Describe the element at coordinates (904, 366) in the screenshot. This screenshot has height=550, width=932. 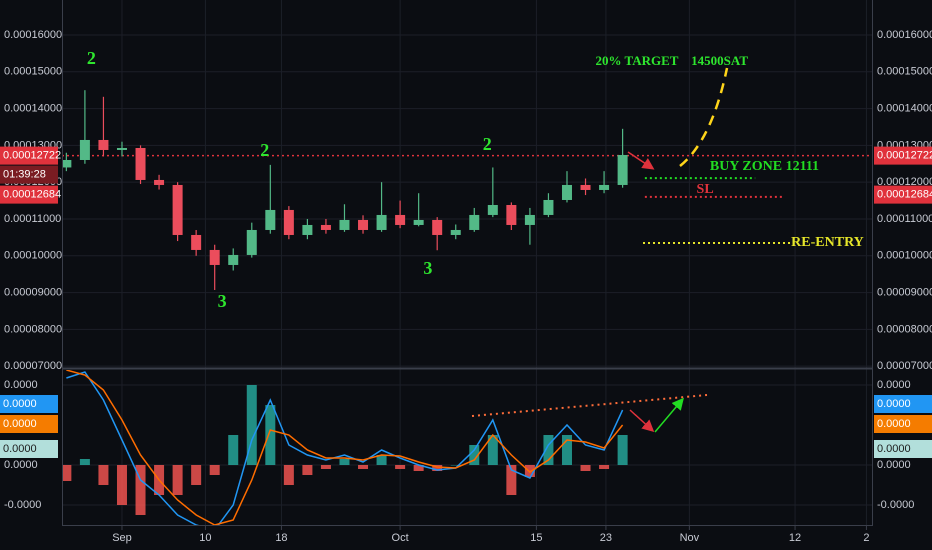
I see `y-tick-label-right: 0.00007000` at that location.